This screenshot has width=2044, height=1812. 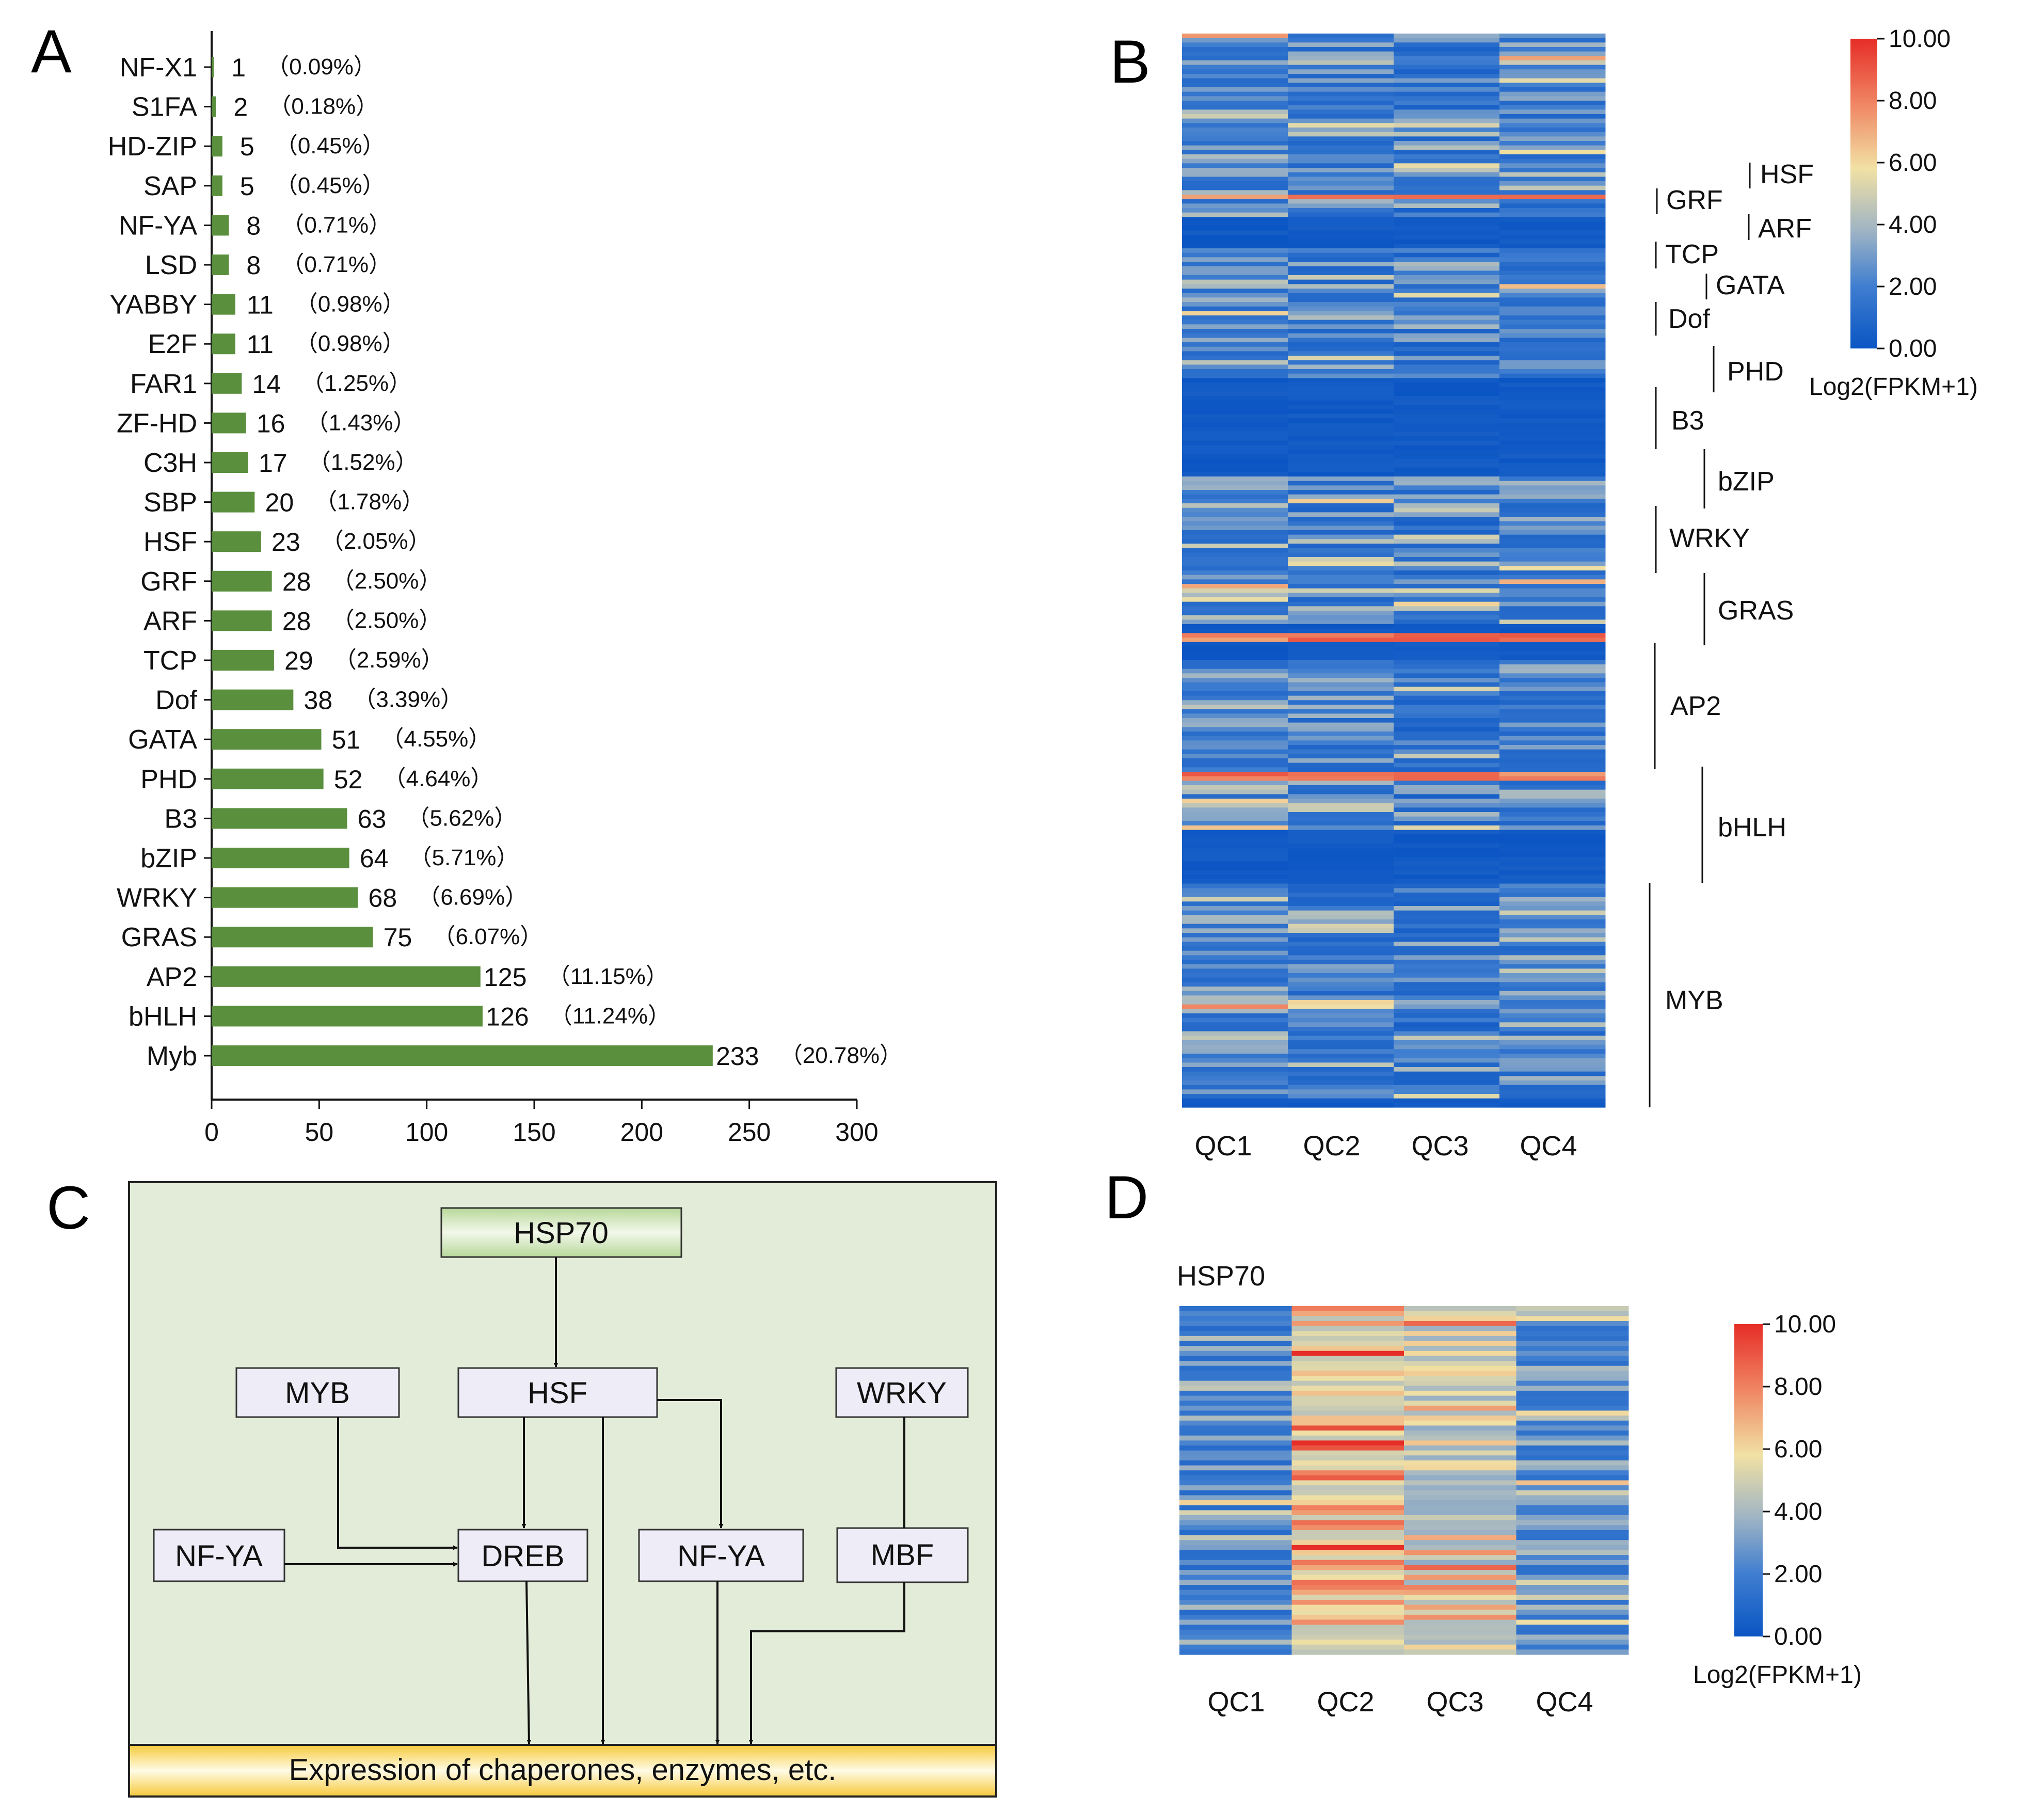 What do you see at coordinates (164, 107) in the screenshot?
I see `category-label: S1FA` at bounding box center [164, 107].